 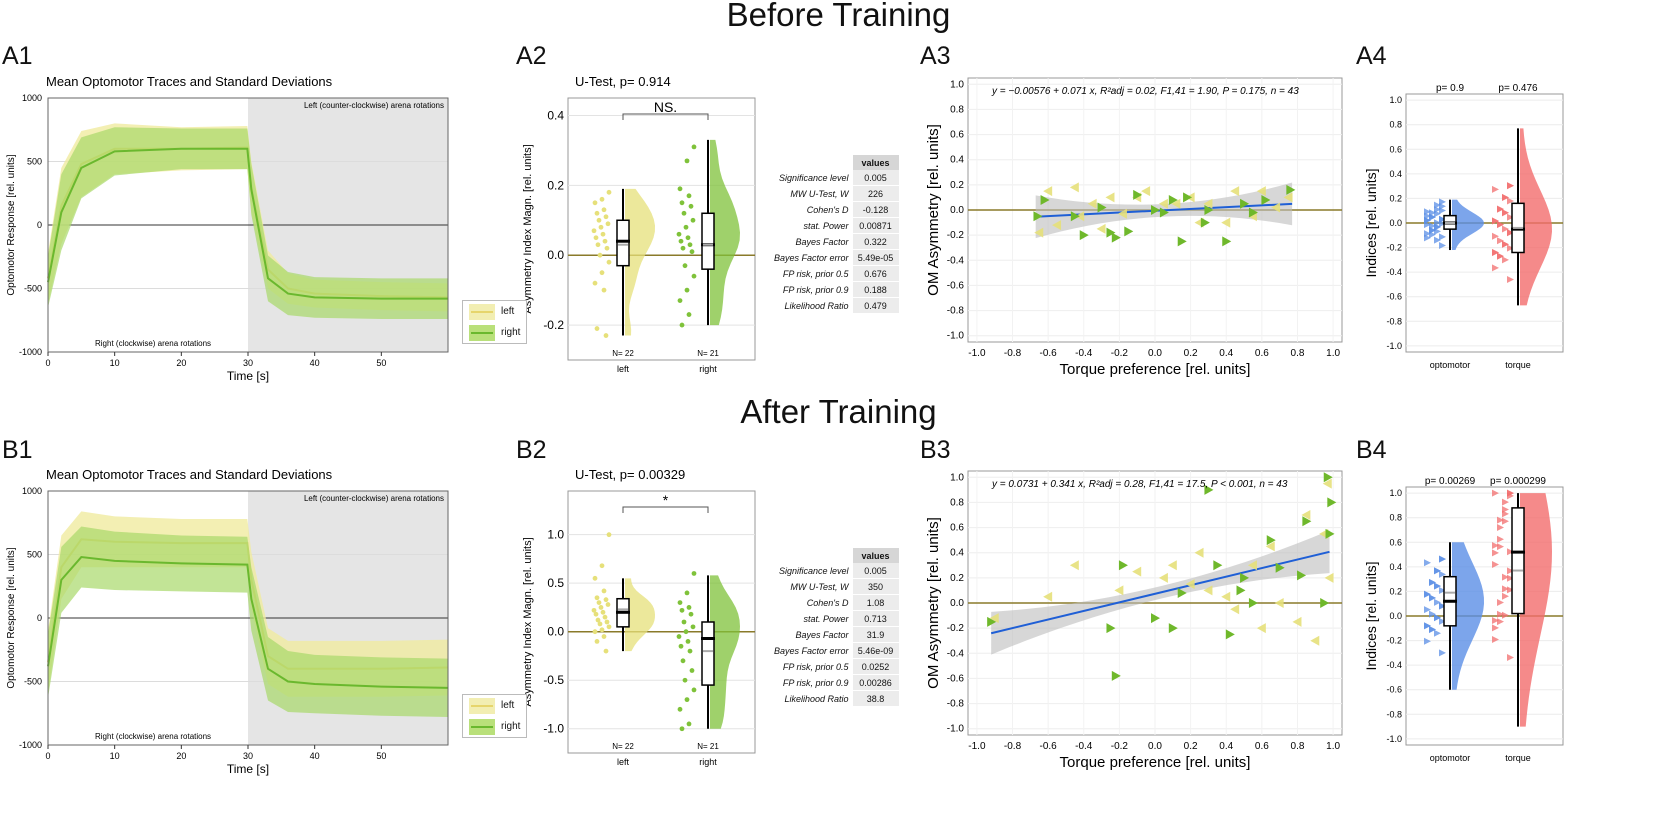 What do you see at coordinates (1155, 369) in the screenshot?
I see `x-axis-label: Torque preference [rel. units]` at bounding box center [1155, 369].